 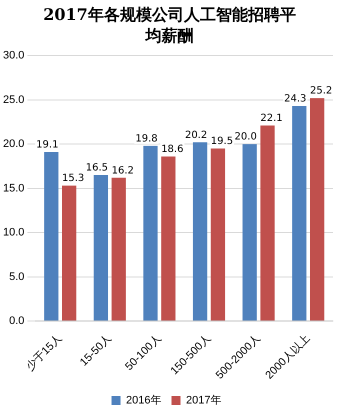 I want to click on data-label: 22.1, so click(x=271, y=118).